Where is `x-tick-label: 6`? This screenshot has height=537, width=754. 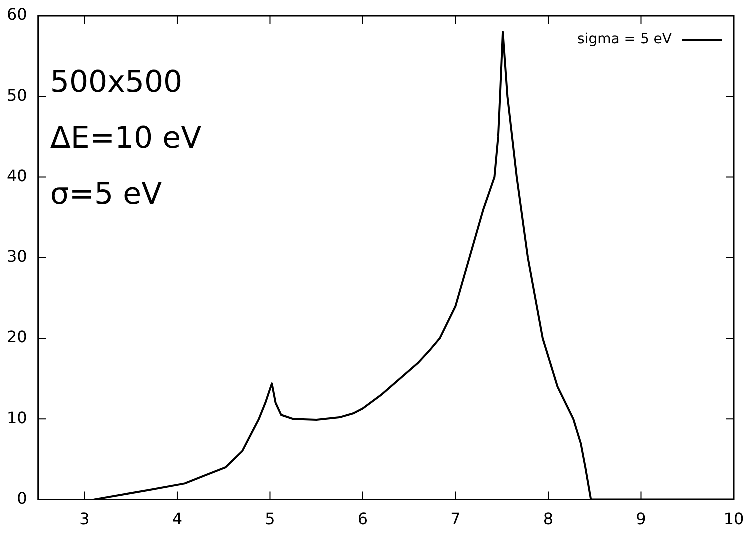
x-tick-label: 6 is located at coordinates (363, 519).